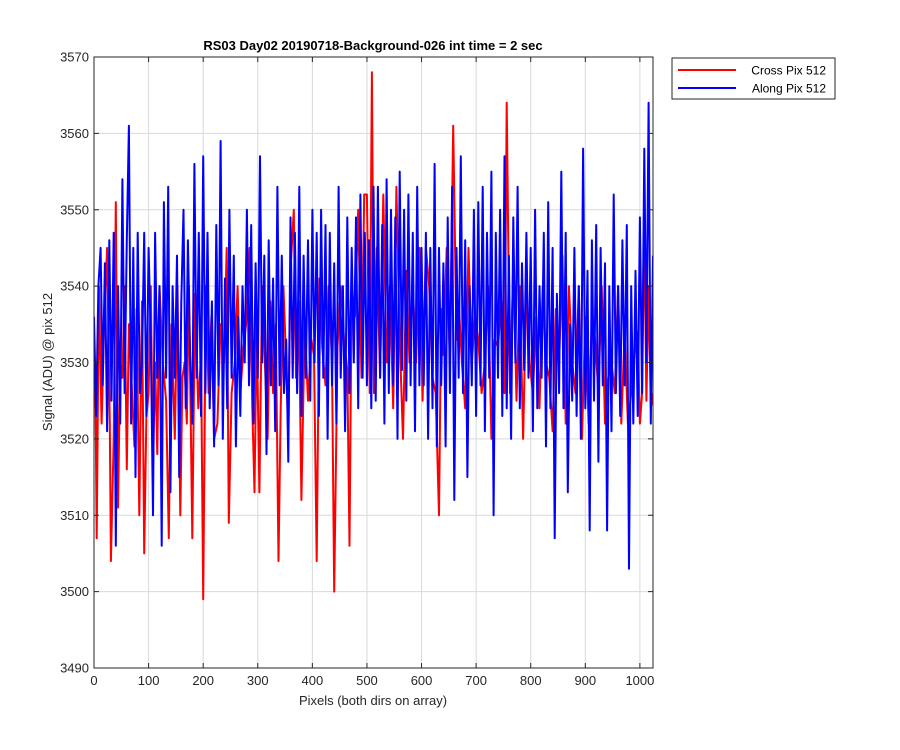  I want to click on x-tick-label: 100, so click(149, 680).